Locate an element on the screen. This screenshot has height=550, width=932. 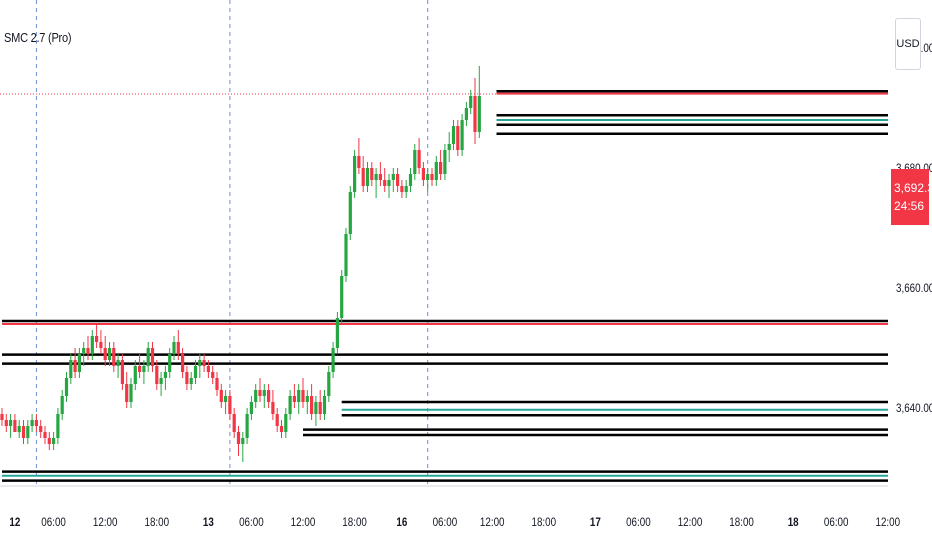
currency-button: USD is located at coordinates (908, 44).